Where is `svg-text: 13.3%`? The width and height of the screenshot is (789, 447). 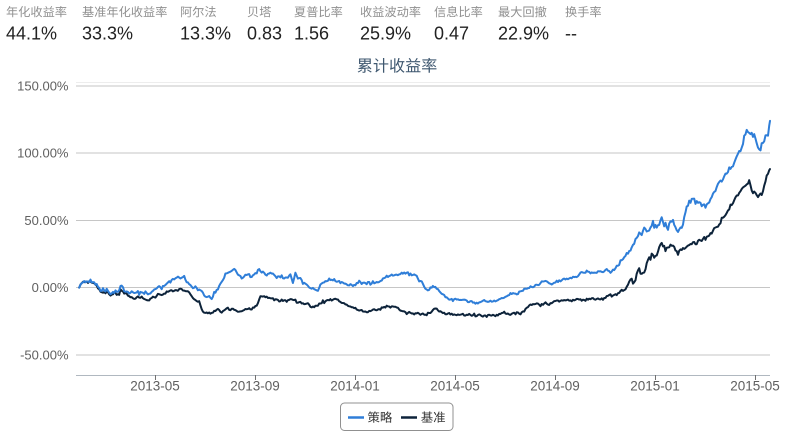
svg-text: 13.3% is located at coordinates (205, 34).